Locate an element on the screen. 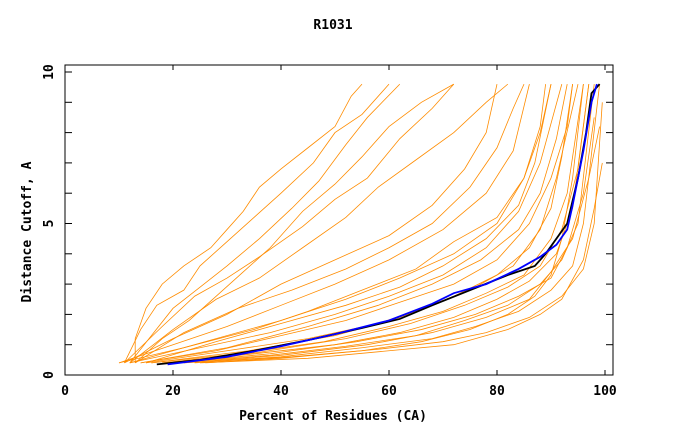 Image resolution: width=680 pixels, height=444 pixels. y-tick-label: 5 is located at coordinates (49, 224).